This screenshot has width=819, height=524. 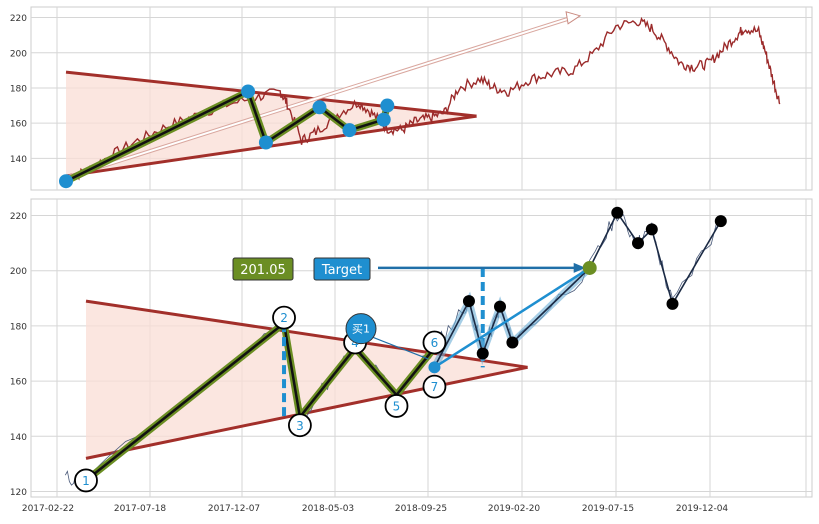 I want to click on pivot-label-3: 3, so click(x=300, y=426).